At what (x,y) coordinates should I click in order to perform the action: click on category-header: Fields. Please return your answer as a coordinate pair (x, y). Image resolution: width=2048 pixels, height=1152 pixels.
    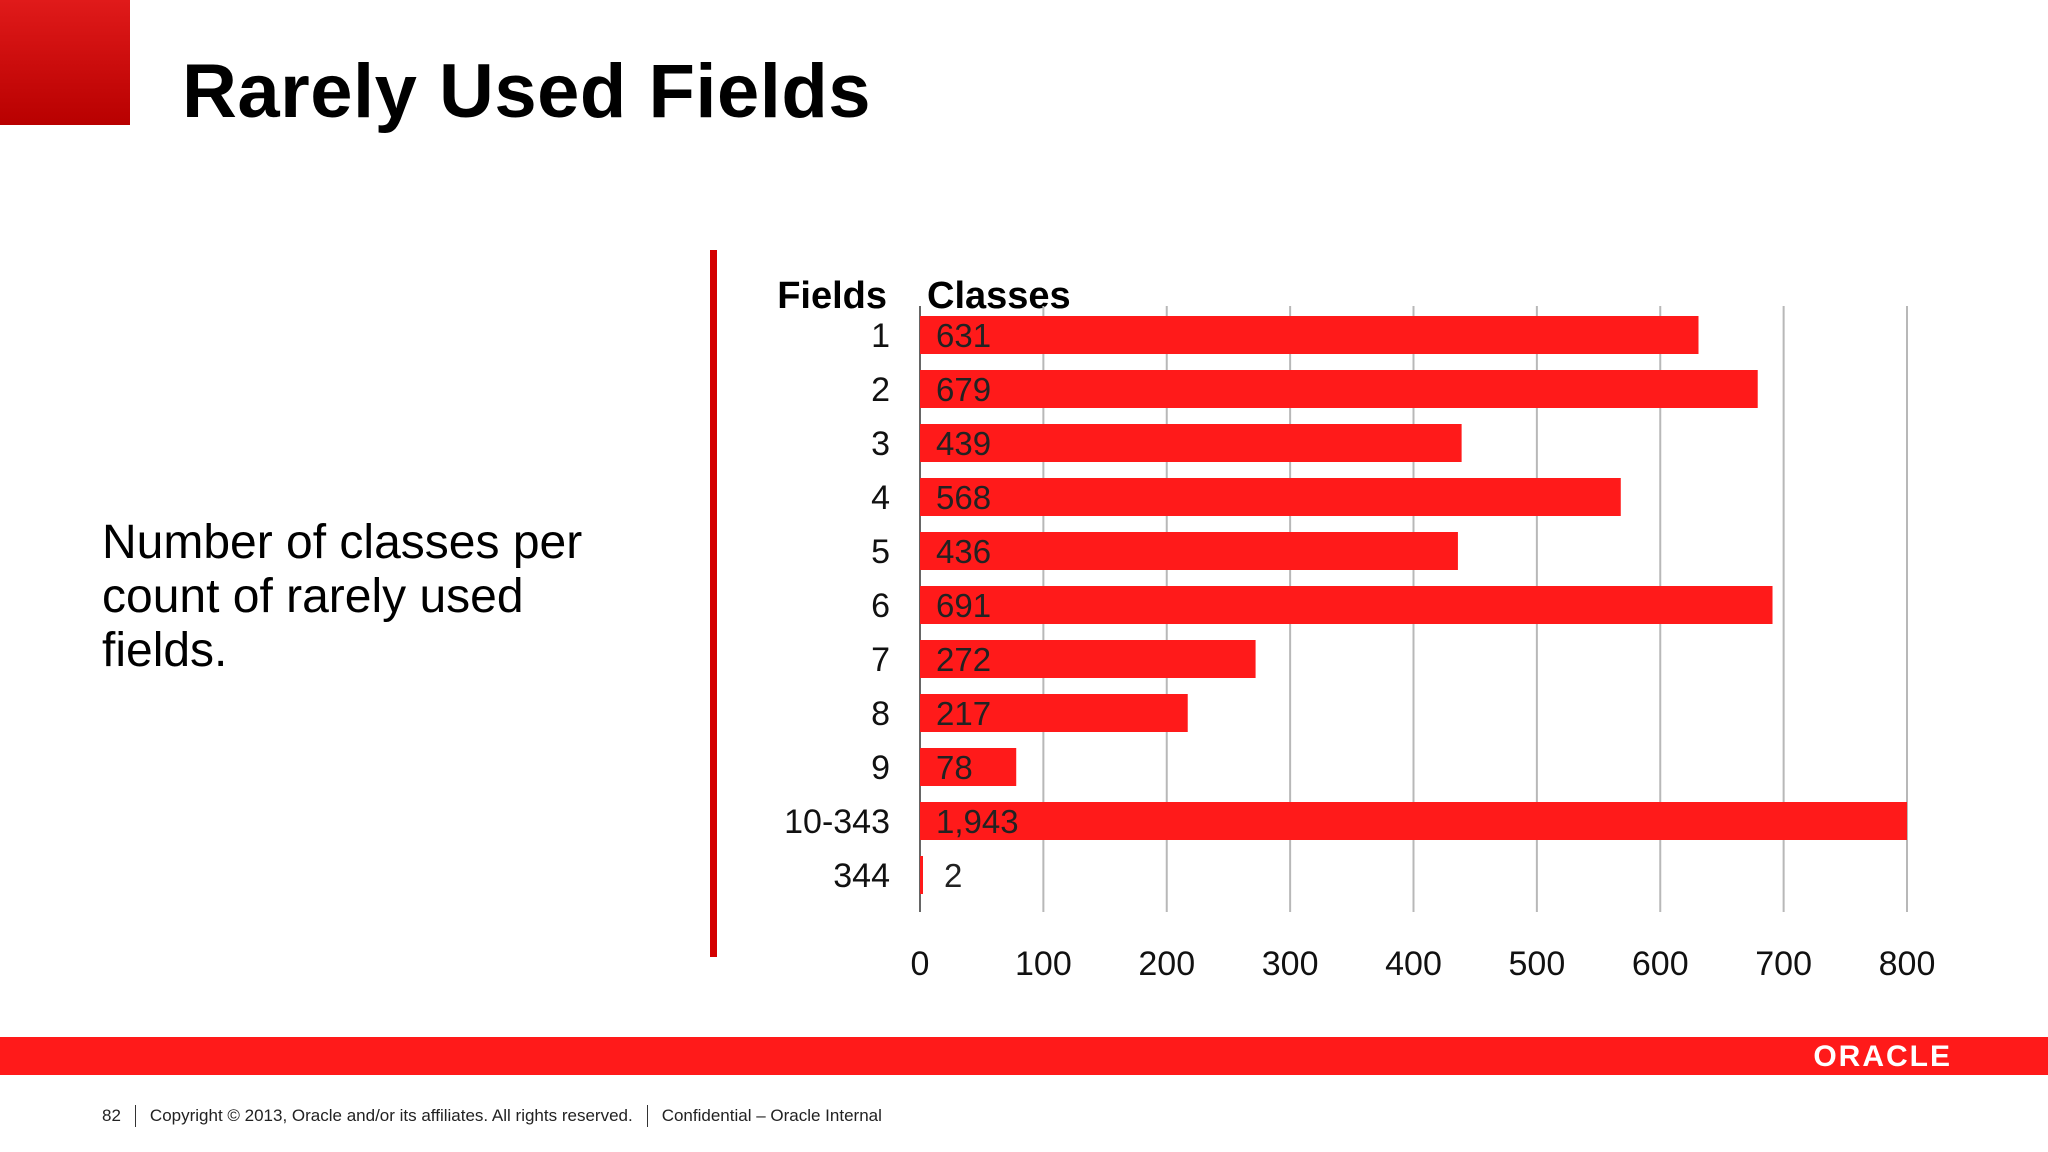
    Looking at the image, I should click on (832, 296).